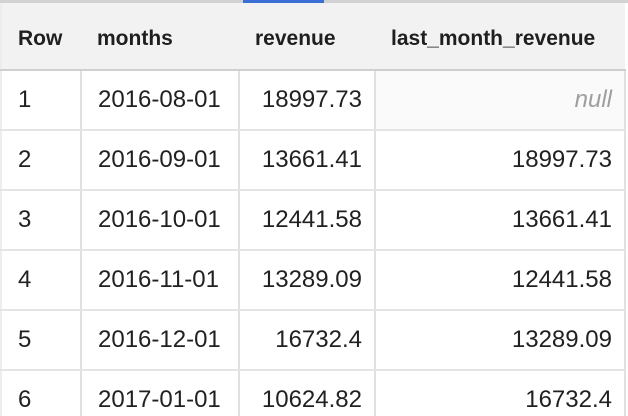  I want to click on row-number-cell: 6, so click(41, 393).